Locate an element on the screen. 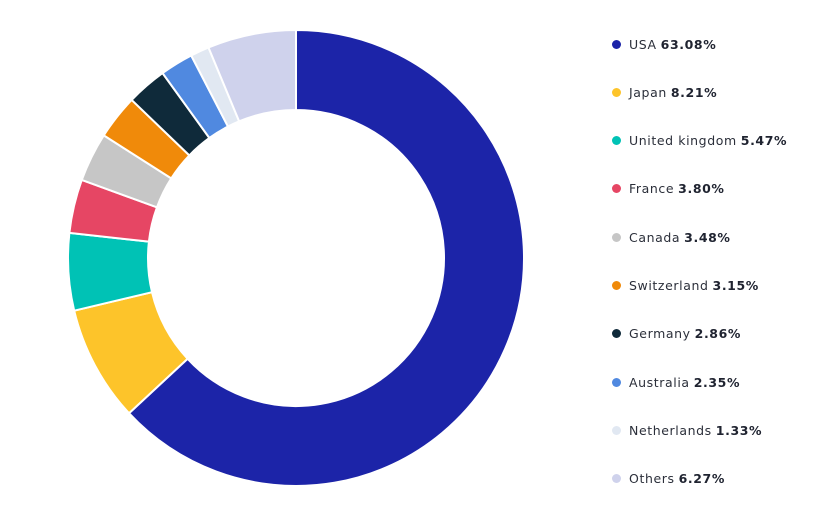  legend-item-germany: Germany 2.86% is located at coordinates (699, 334).